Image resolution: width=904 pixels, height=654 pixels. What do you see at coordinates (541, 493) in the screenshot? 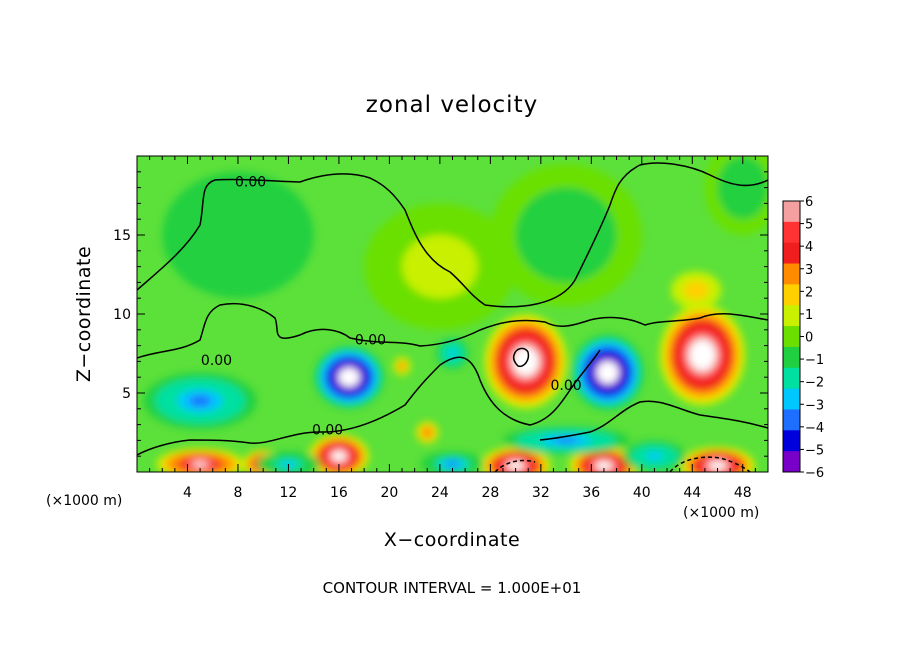
I see `x-tick-label: 32` at bounding box center [541, 493].